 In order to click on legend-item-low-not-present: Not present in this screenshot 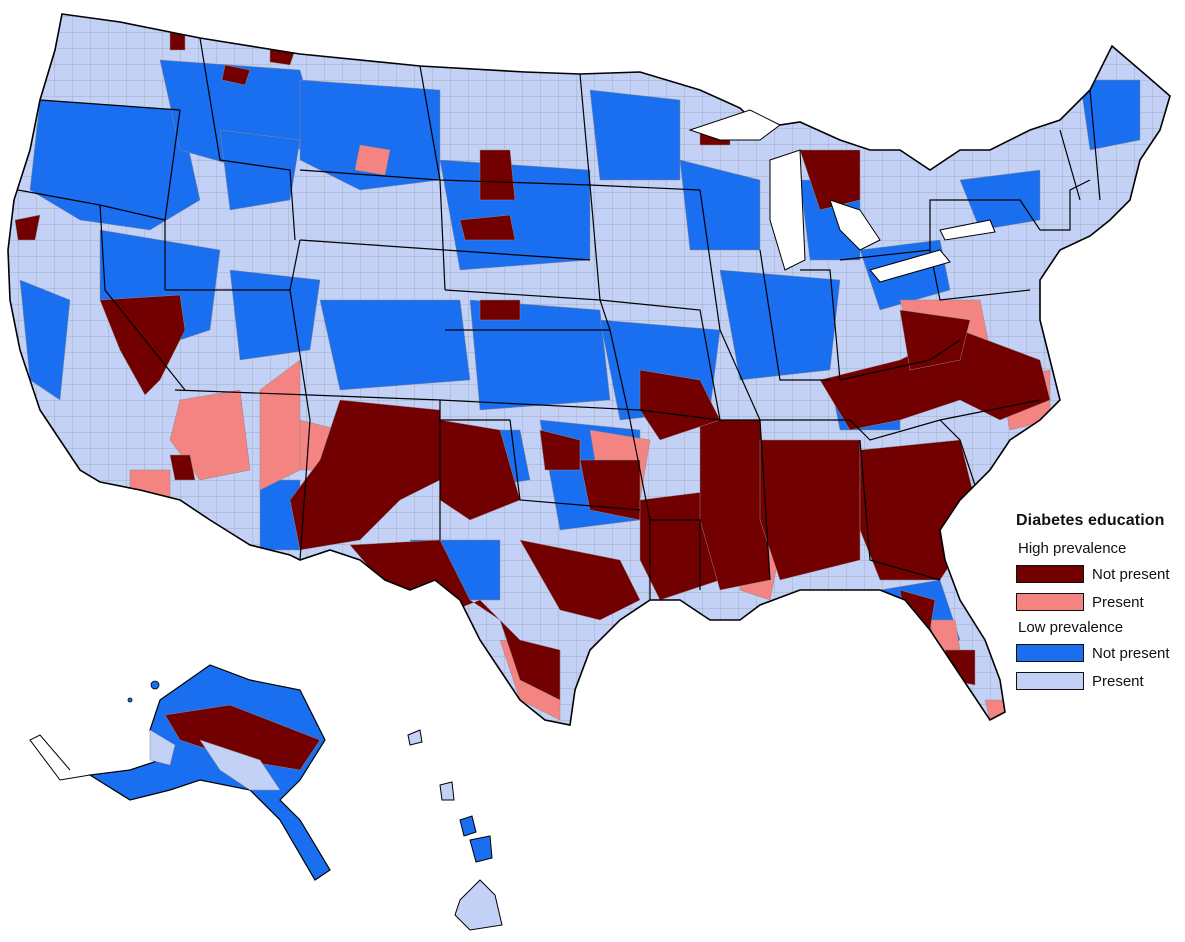, I will do `click(1098, 653)`.